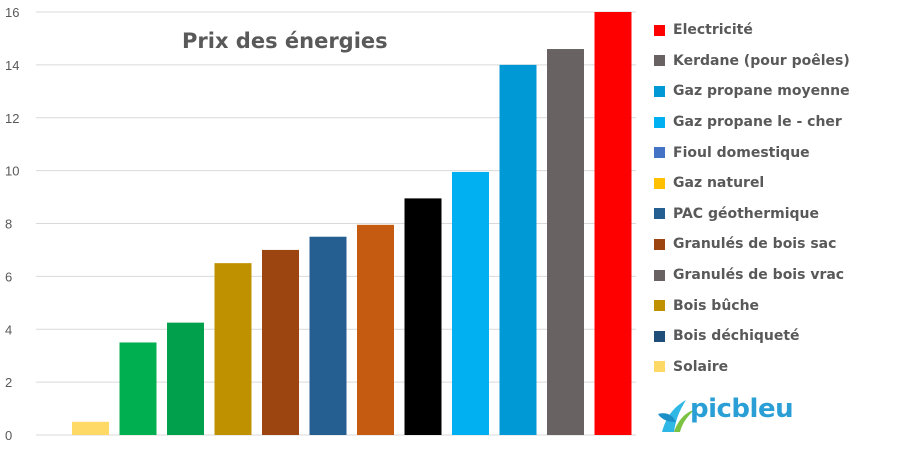 The width and height of the screenshot is (900, 449). Describe the element at coordinates (741, 152) in the screenshot. I see `legend-label: Fioul domestique` at that location.